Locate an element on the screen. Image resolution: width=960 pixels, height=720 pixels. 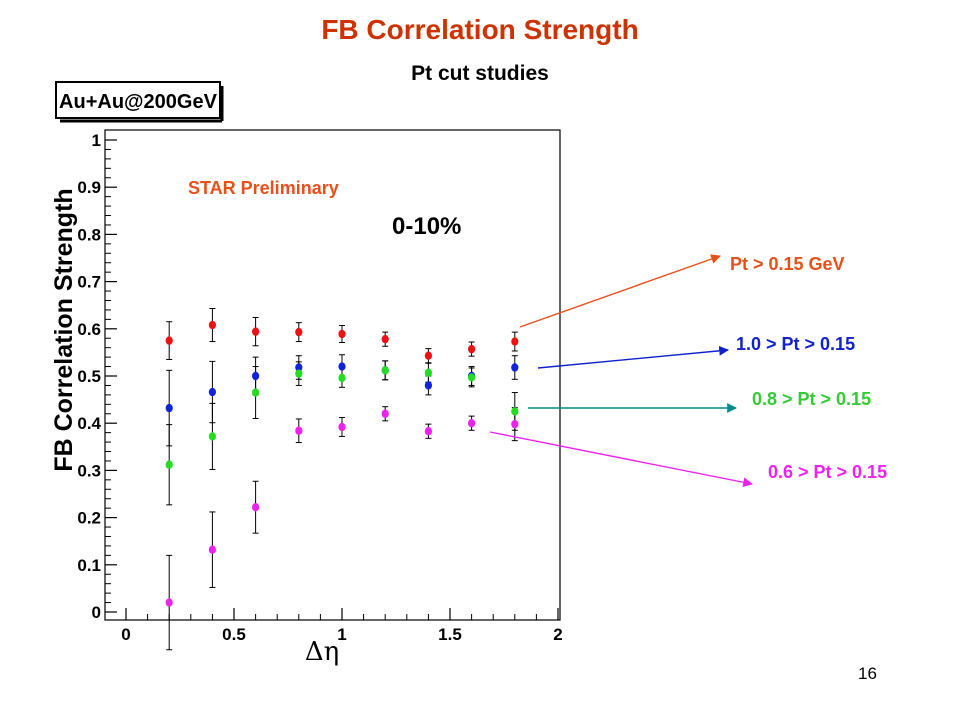
y-tick-label: 0 is located at coordinates (96, 612).